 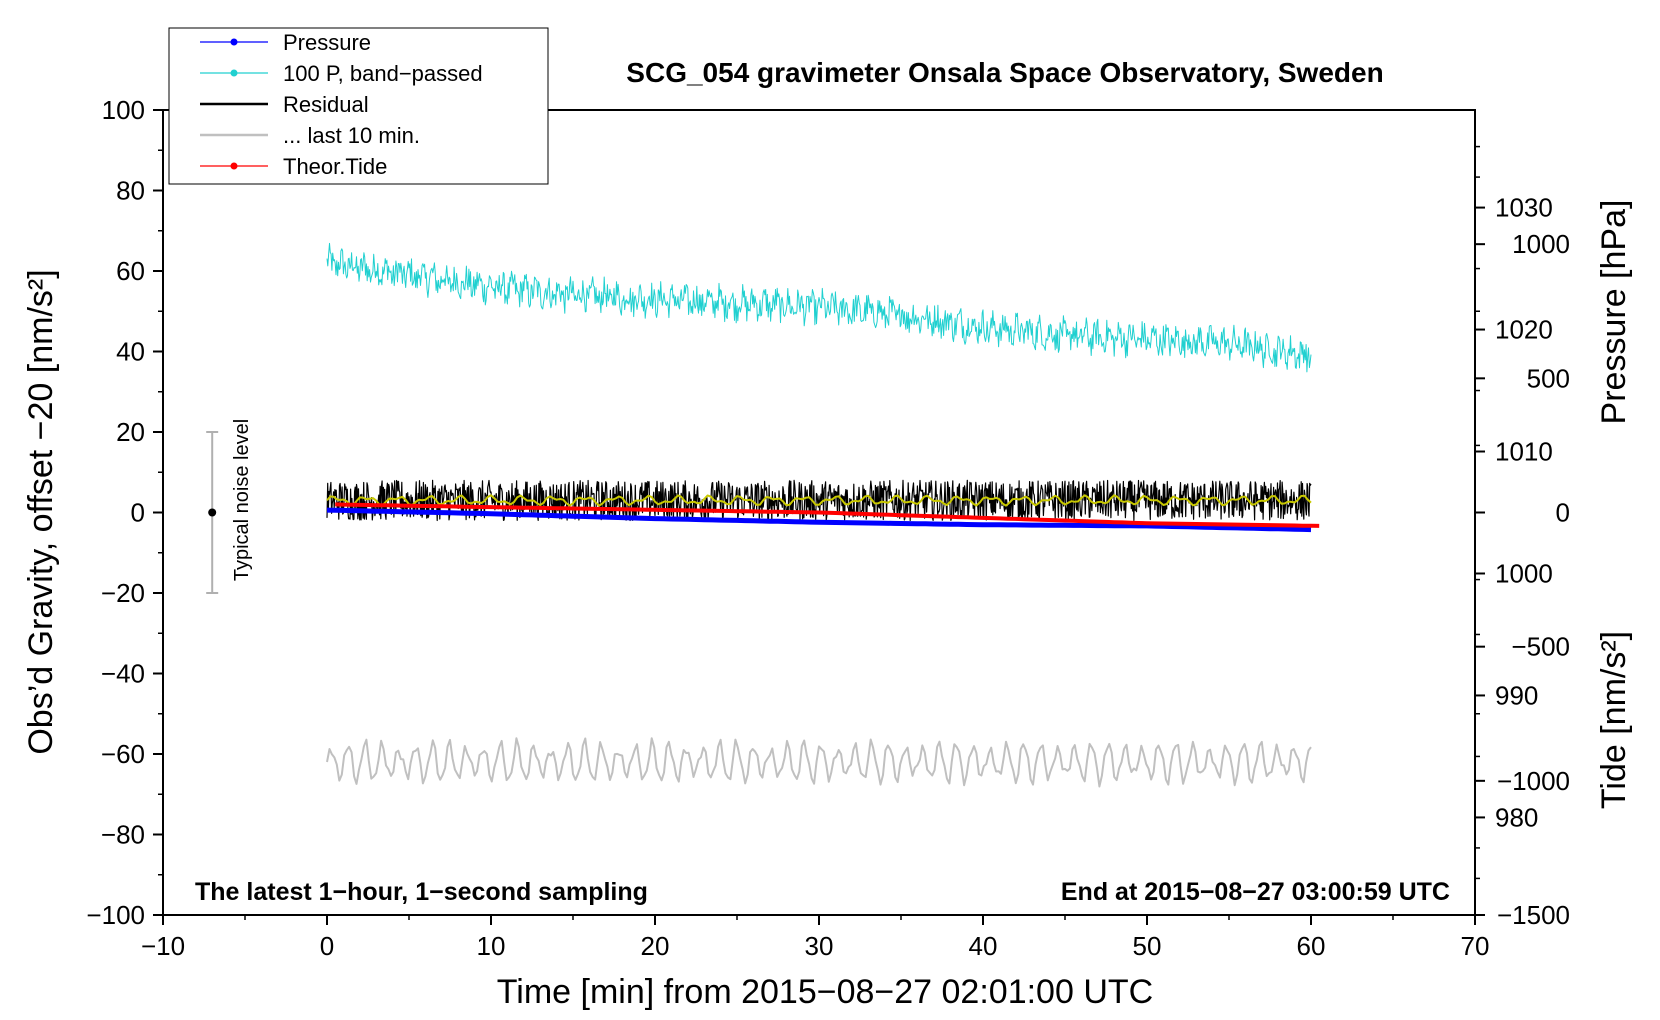 I want to click on left-tick-label: −80, so click(x=123, y=835).